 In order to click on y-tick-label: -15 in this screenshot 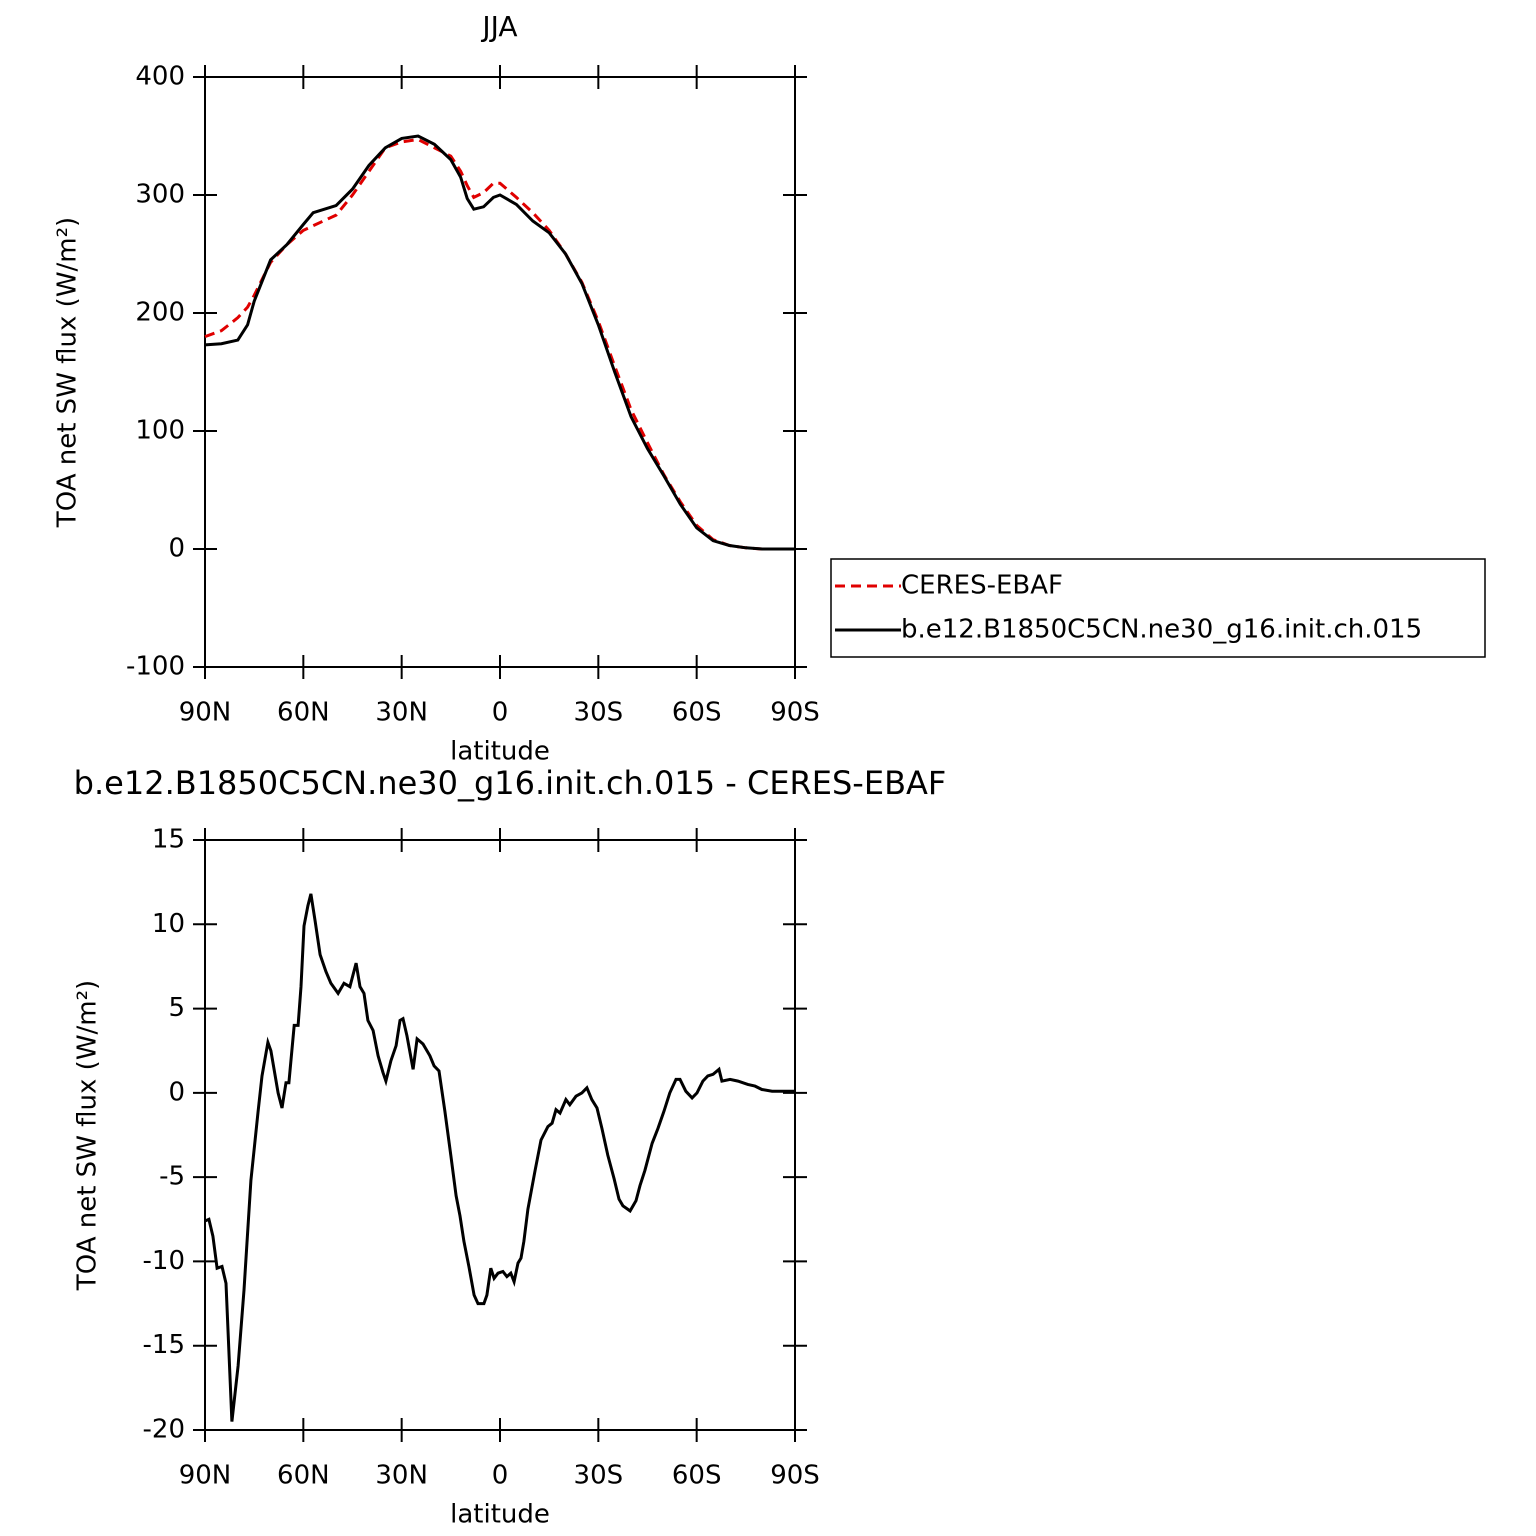, I will do `click(164, 1345)`.